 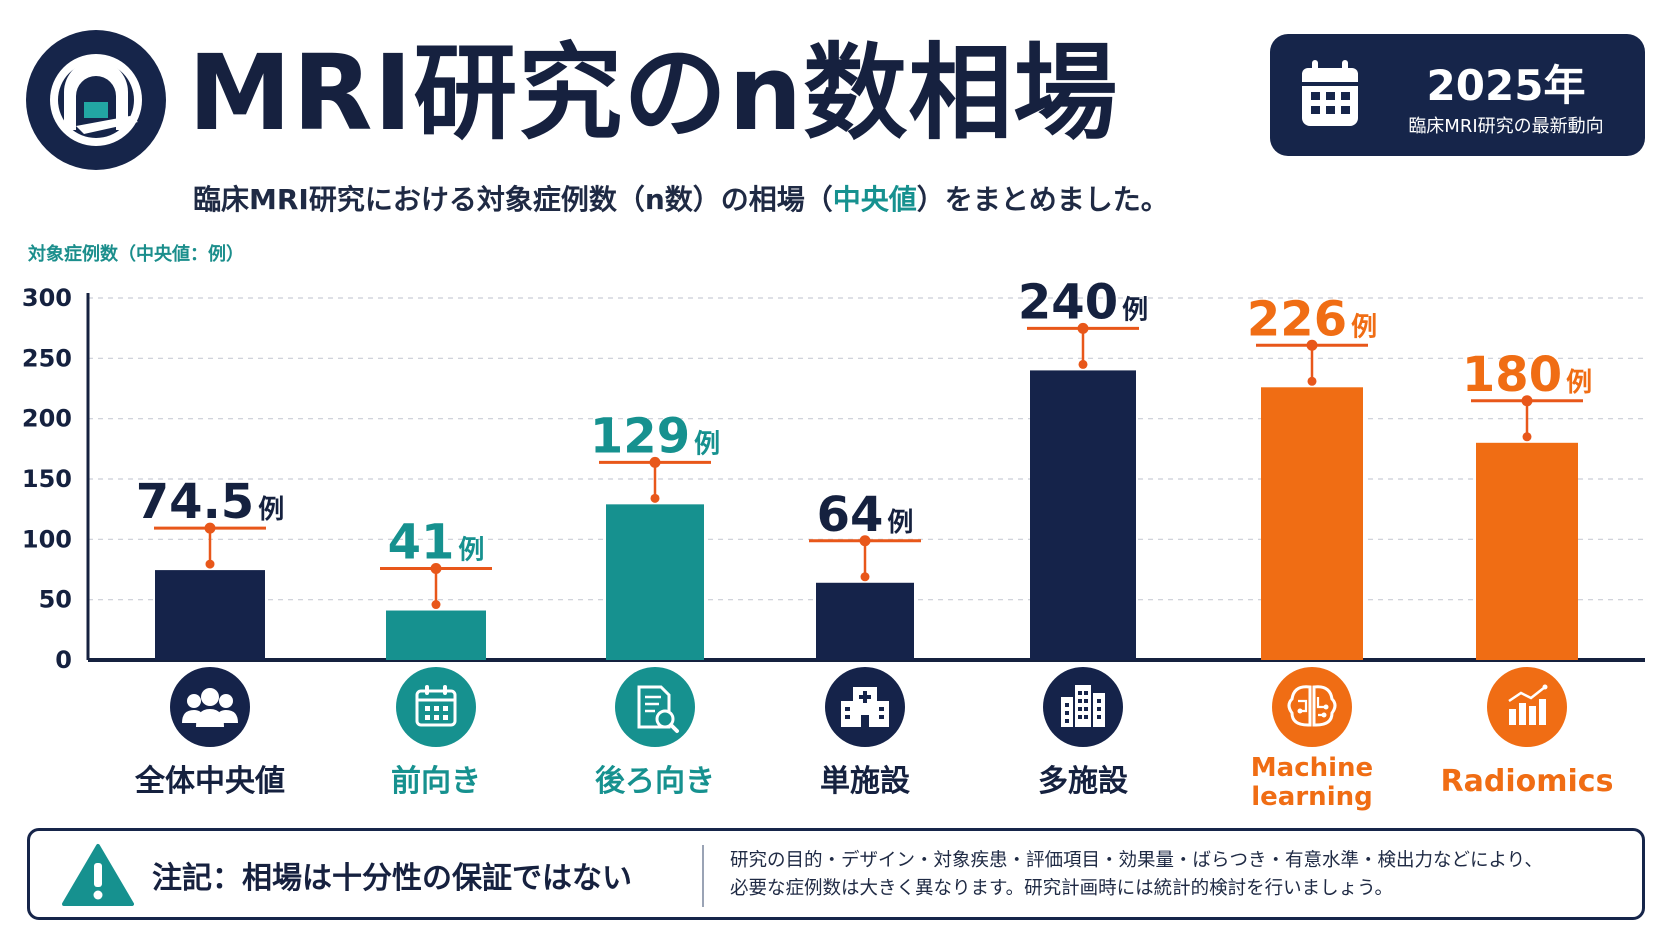 What do you see at coordinates (655, 781) in the screenshot?
I see `x-tick-label: 後ろ向き` at bounding box center [655, 781].